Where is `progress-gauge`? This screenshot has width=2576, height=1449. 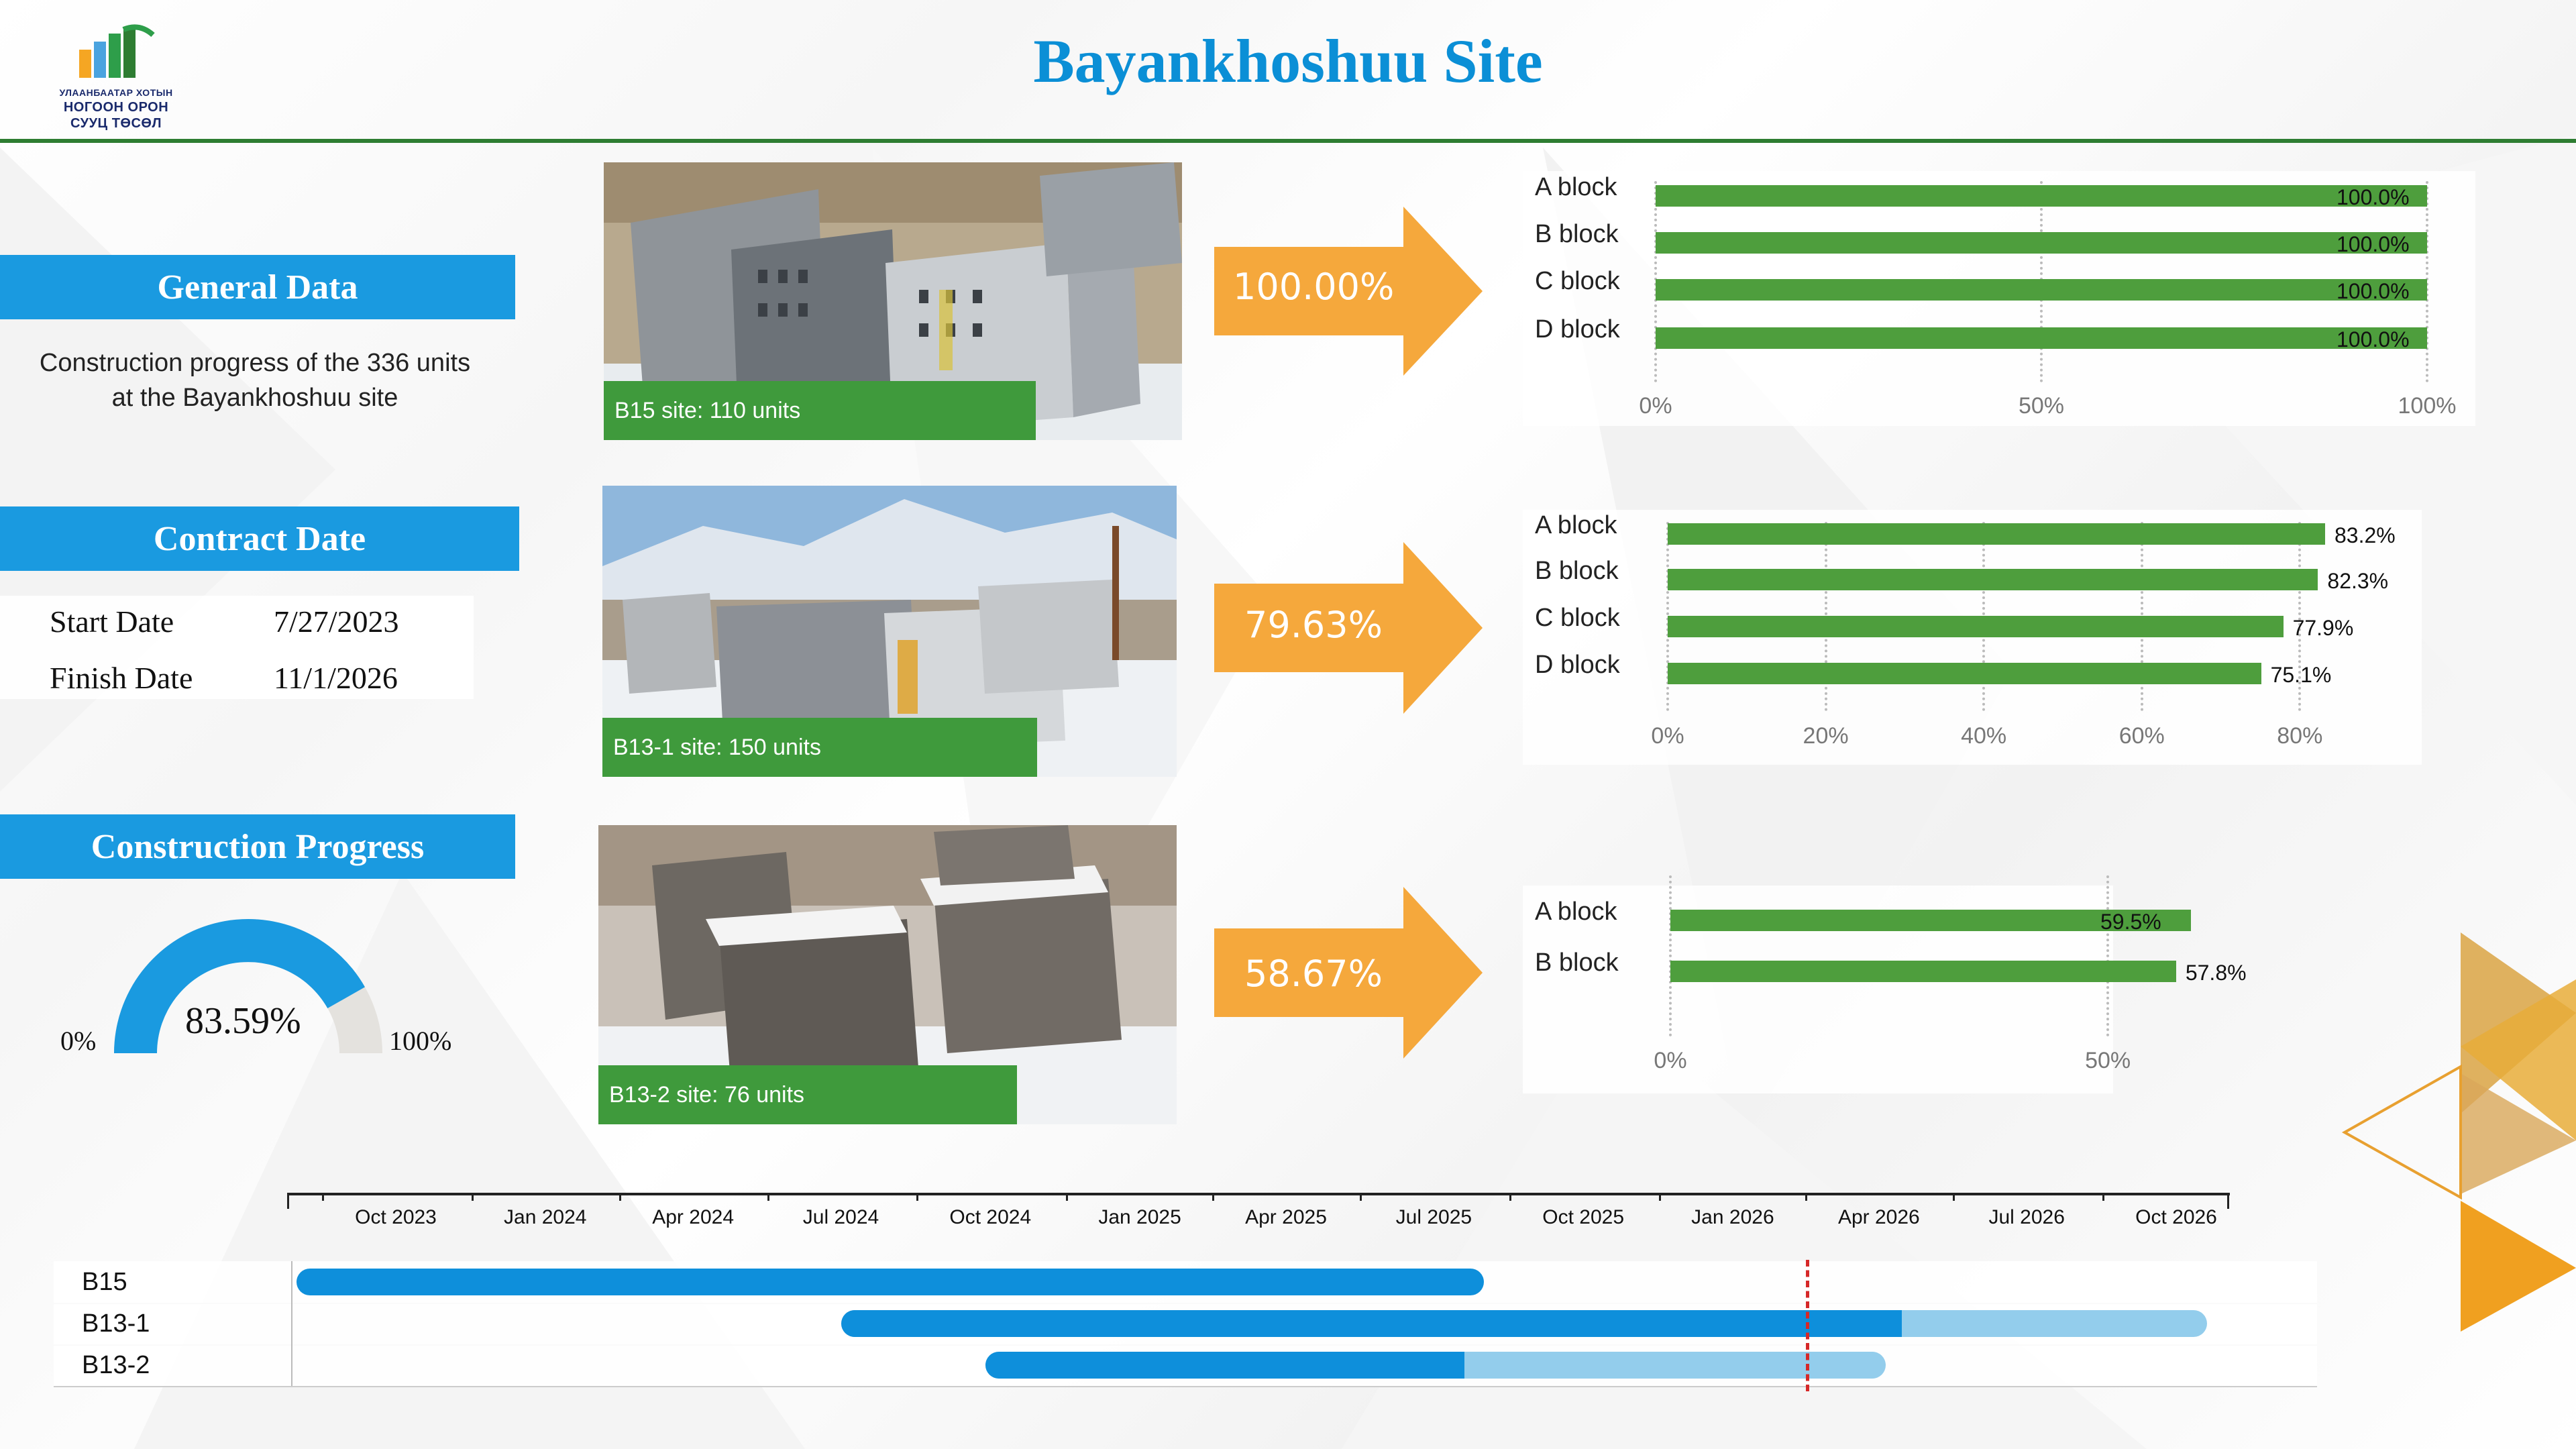 progress-gauge is located at coordinates (248, 986).